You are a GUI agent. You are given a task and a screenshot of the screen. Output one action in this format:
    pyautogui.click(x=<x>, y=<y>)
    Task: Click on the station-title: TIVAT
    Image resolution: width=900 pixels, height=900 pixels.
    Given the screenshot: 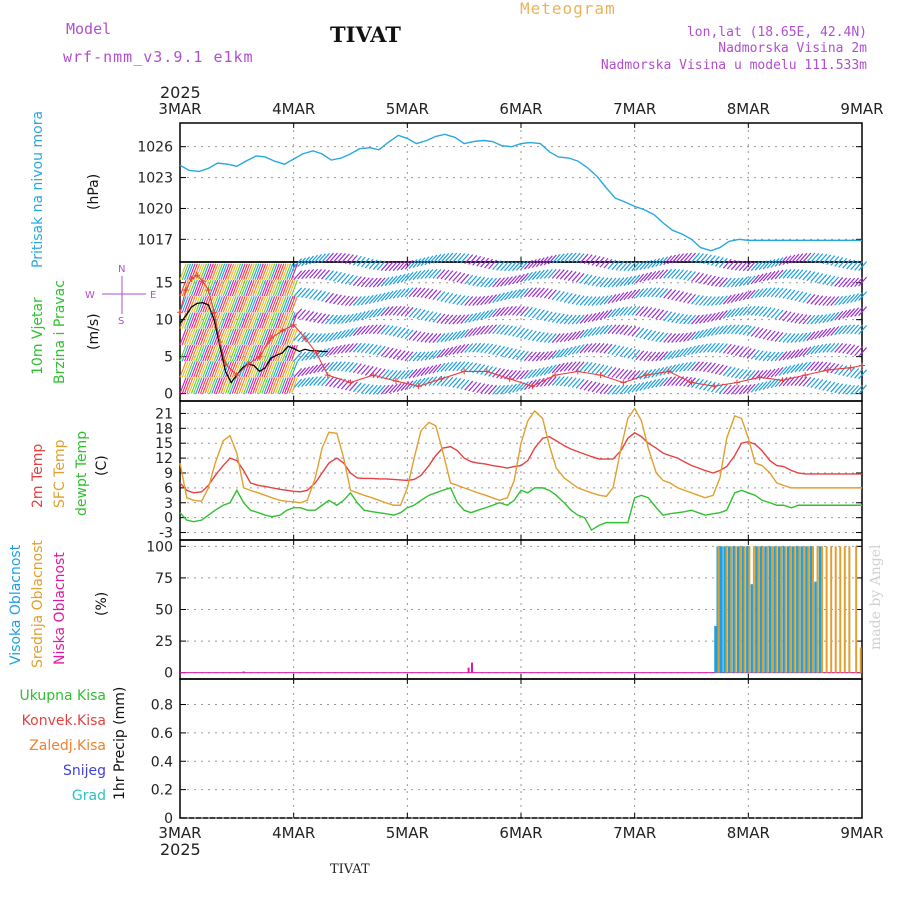 What is the action you would take?
    pyautogui.click(x=365, y=34)
    